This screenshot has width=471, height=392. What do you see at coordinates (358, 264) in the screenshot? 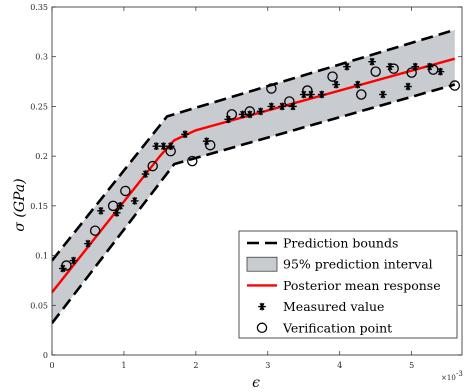
I see `legend-label: 95% prediction interval` at bounding box center [358, 264].